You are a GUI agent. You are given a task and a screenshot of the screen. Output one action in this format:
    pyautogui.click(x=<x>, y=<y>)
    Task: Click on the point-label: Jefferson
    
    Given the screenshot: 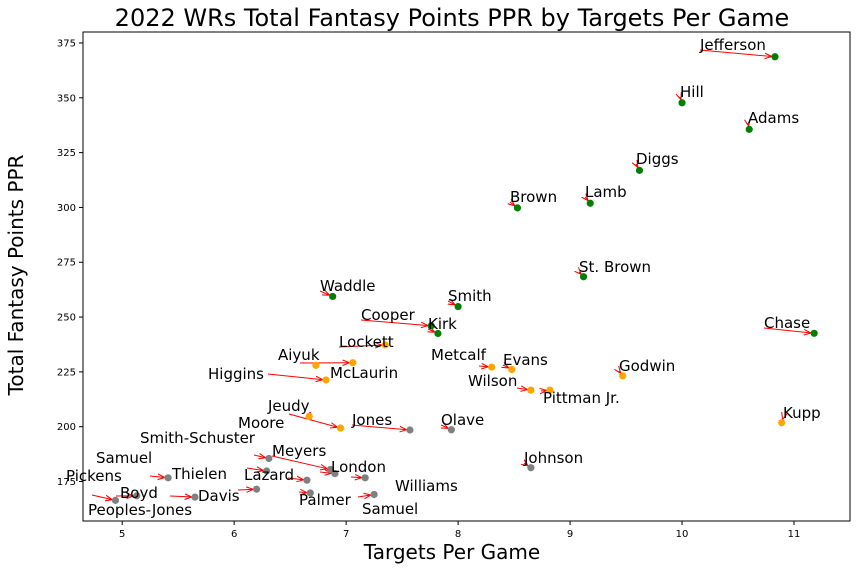 What is the action you would take?
    pyautogui.click(x=732, y=45)
    